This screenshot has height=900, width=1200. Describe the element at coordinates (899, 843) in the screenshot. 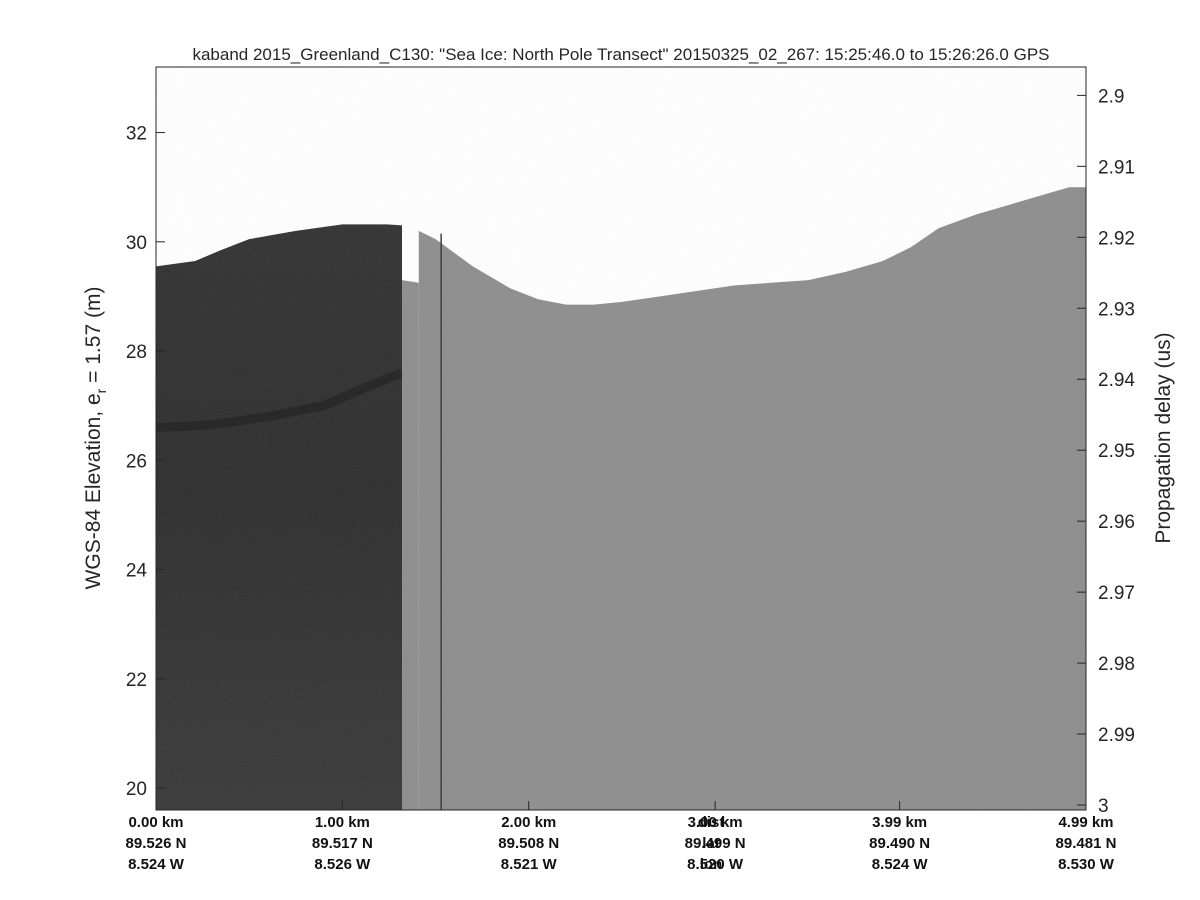

I see `x-tick-label-lat: 89.490 N` at that location.